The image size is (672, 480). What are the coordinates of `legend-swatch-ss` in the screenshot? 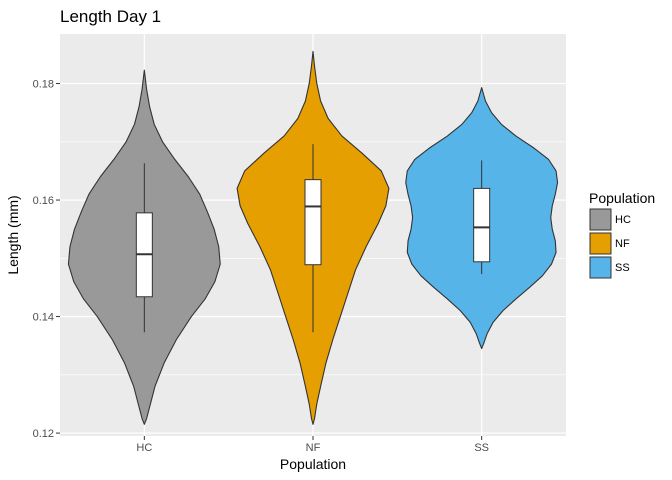 It's located at (600, 267).